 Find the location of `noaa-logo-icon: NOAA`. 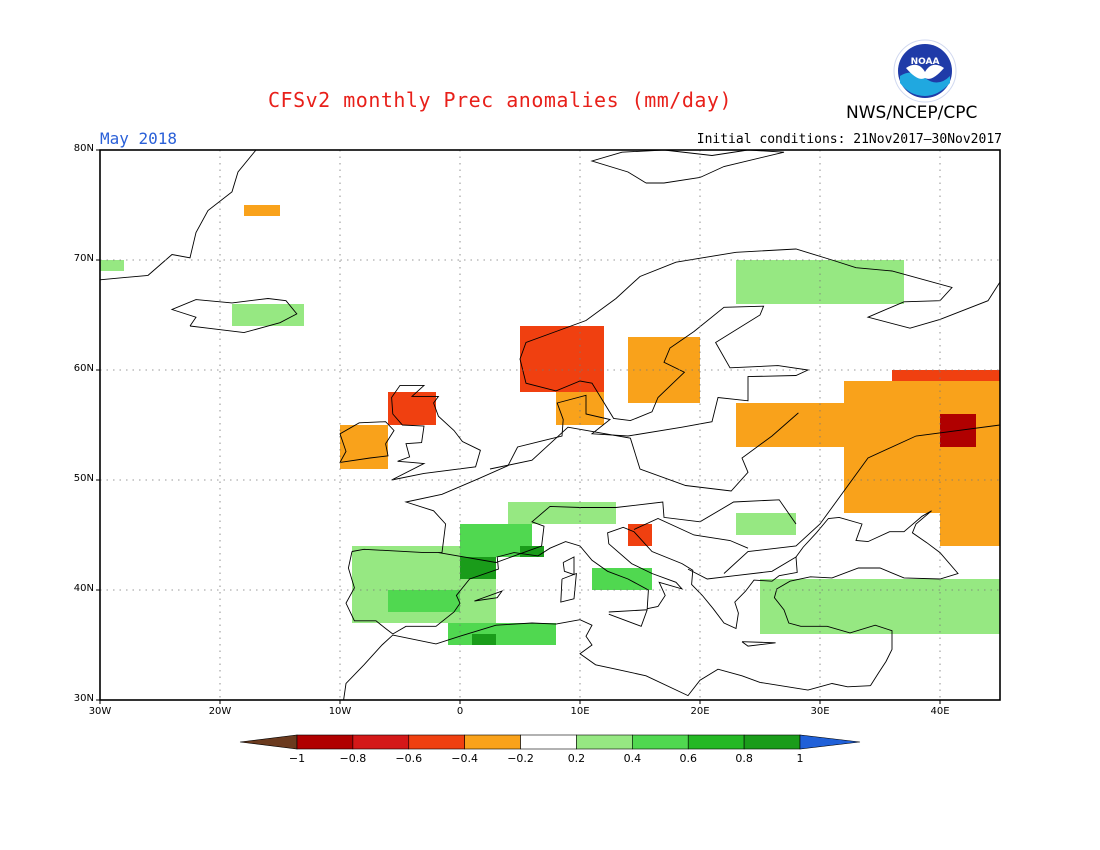

noaa-logo-icon: NOAA is located at coordinates (925, 71).